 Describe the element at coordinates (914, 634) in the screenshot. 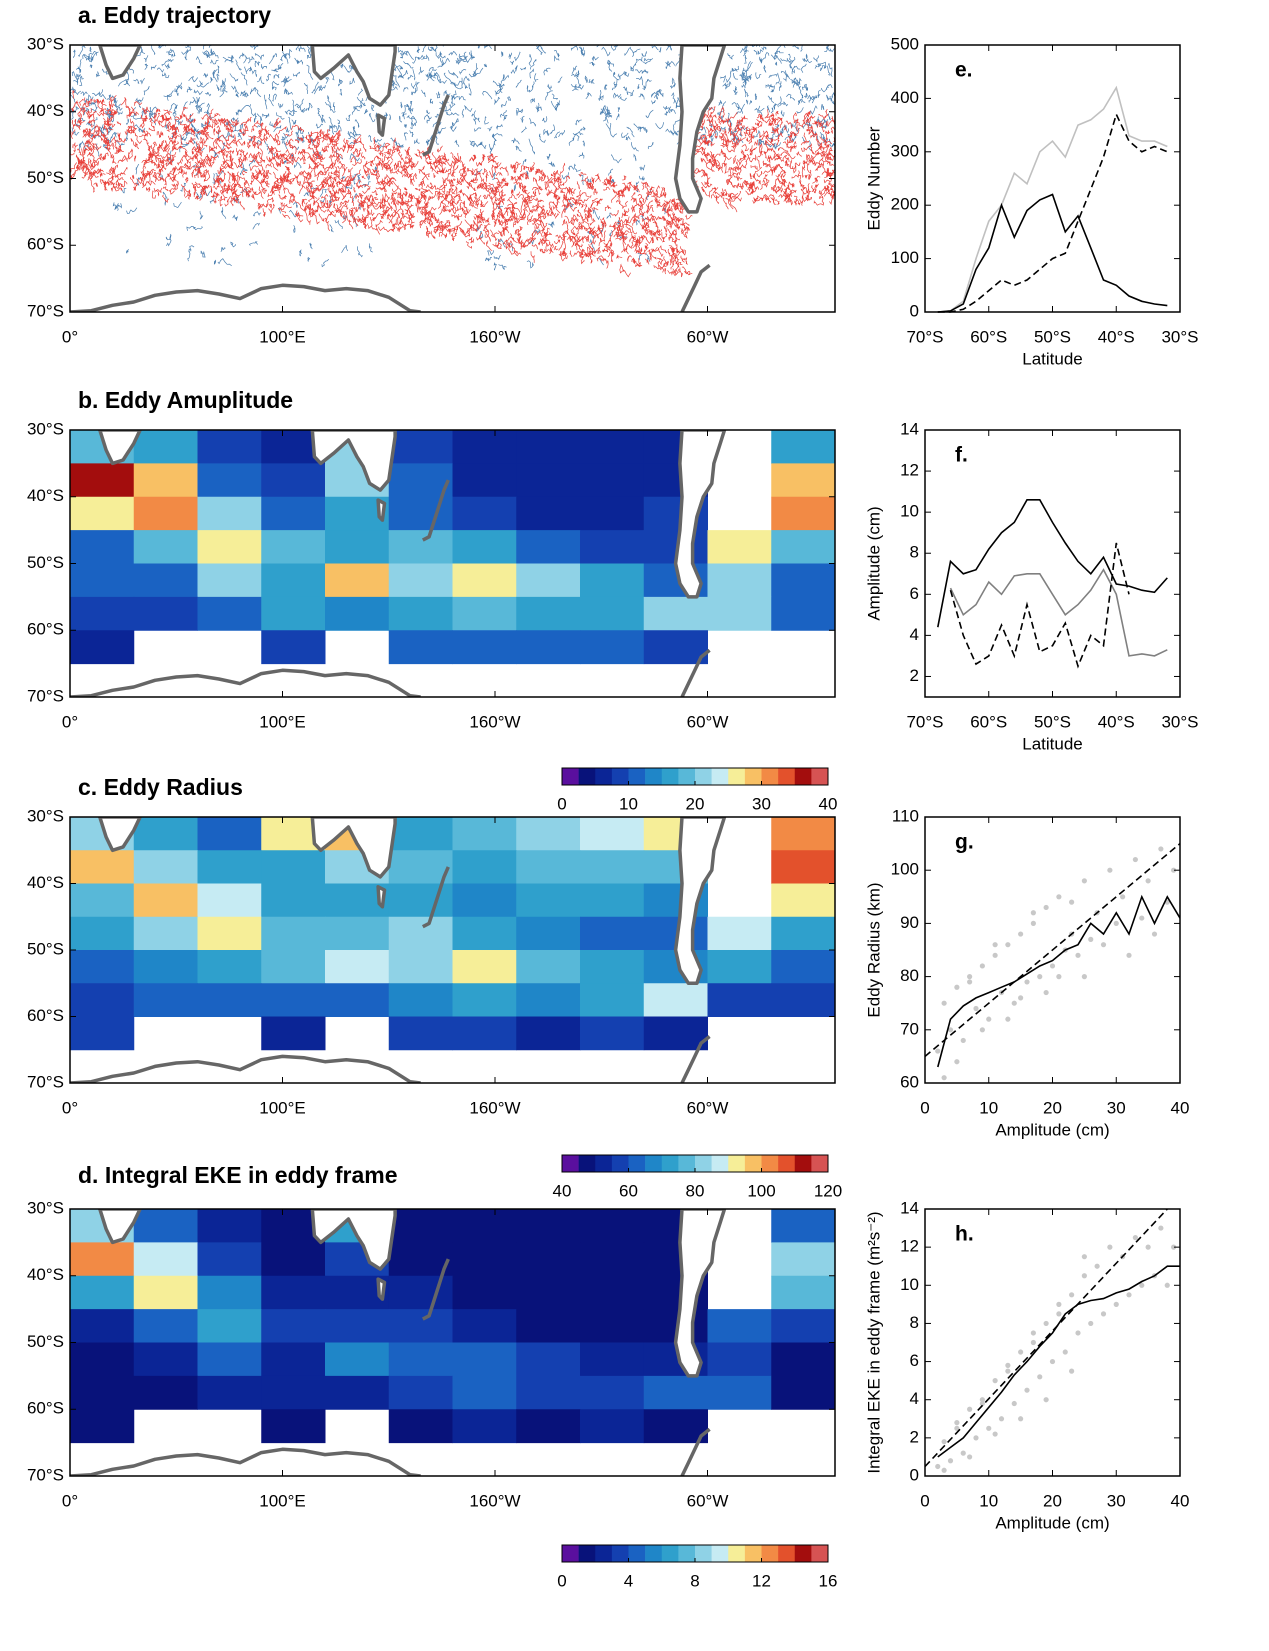

I see `y-tick-label: 4` at that location.